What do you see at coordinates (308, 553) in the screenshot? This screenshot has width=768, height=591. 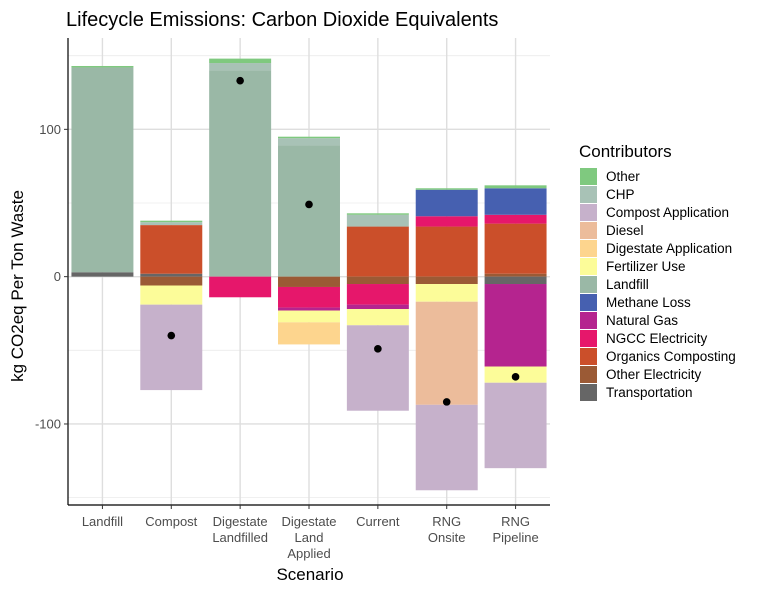 I see `x-tick-label-line: Applied` at bounding box center [308, 553].